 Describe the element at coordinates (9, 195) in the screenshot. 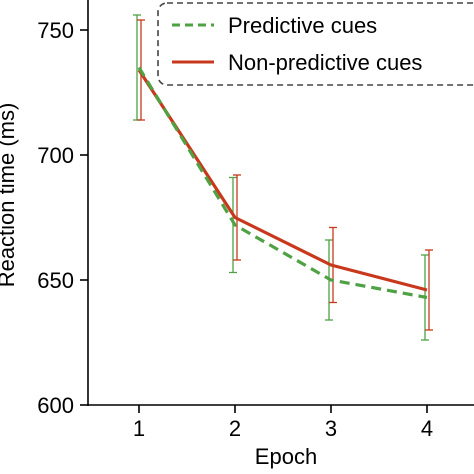

I see `y-axis-title: Reaction time (ms)` at that location.